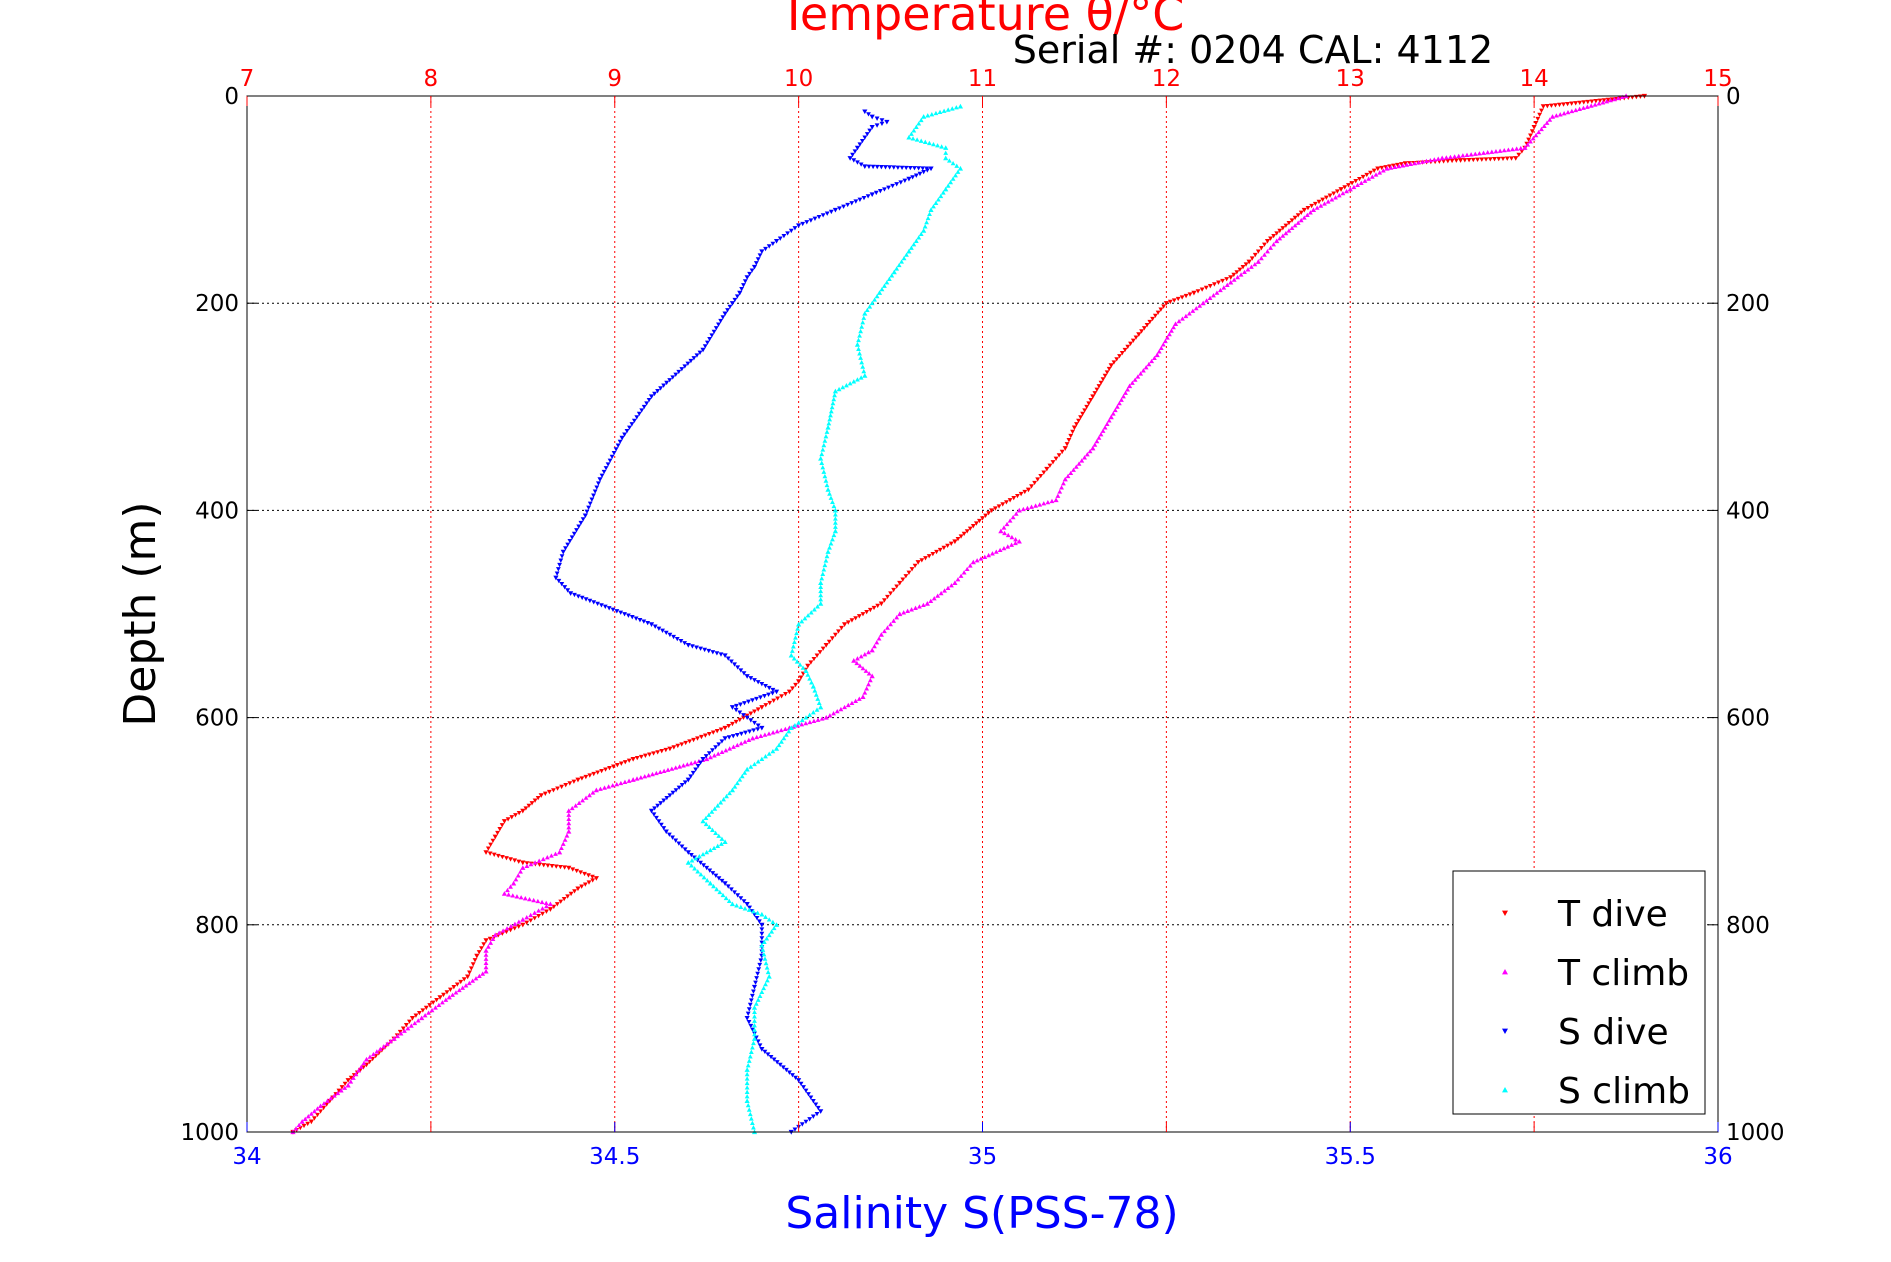  I want to click on depth-tick-label-left: 200, so click(217, 304).